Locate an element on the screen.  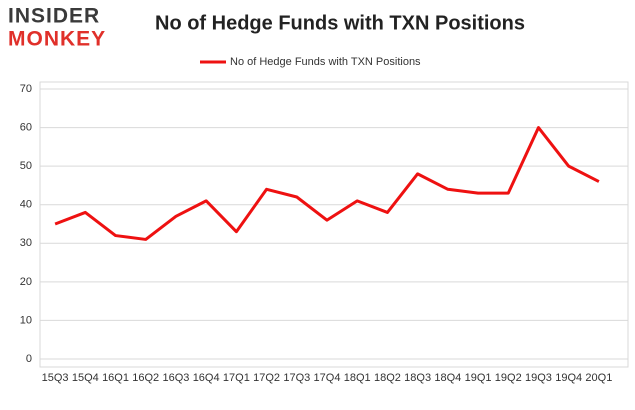
y-tick-label: 70 is located at coordinates (26, 89).